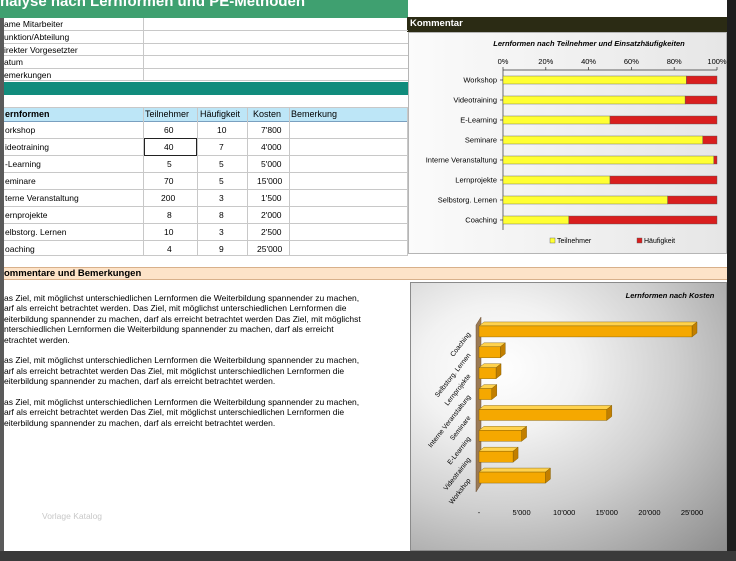  I want to click on category-label: E-Learning, so click(478, 120).